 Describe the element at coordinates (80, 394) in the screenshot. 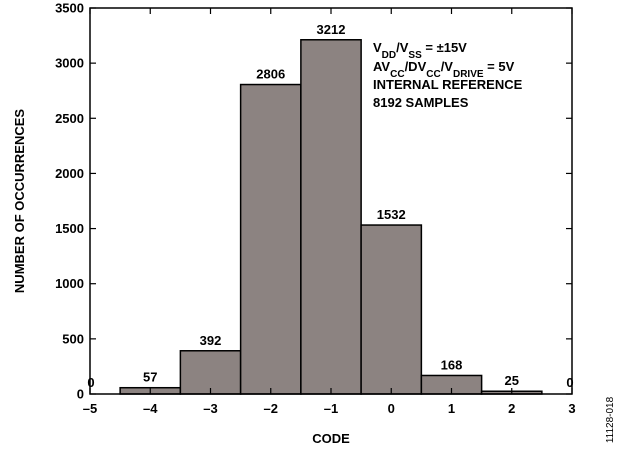

I see `y-tick-label: 0` at that location.